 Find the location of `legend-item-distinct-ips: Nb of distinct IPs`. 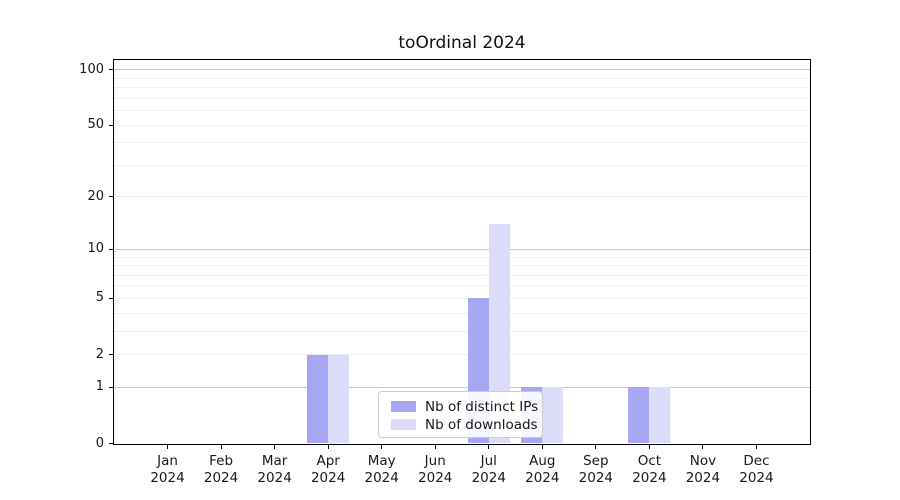

legend-item-distinct-ips: Nb of distinct IPs is located at coordinates (466, 406).